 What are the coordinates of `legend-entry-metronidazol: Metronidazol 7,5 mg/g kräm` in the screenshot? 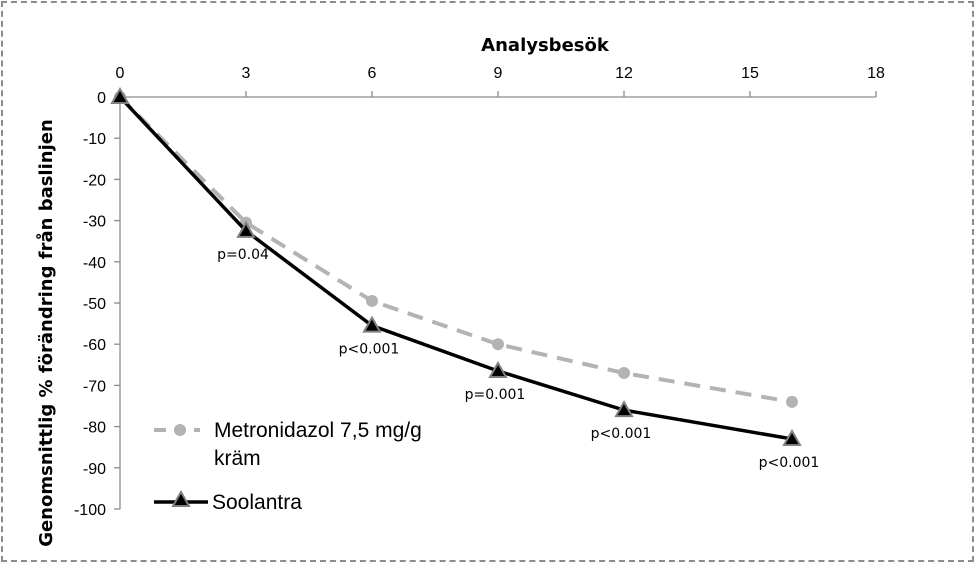 It's located at (288, 444).